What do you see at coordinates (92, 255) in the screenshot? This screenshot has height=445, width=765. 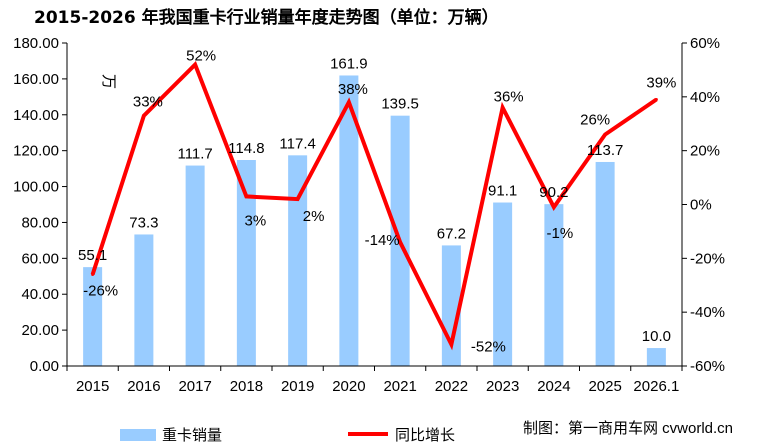 I see `bar-value-label: 55.1` at bounding box center [92, 255].